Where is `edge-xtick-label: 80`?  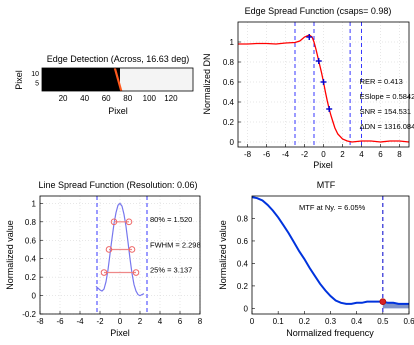 edge-xtick-label: 80 is located at coordinates (127, 98).